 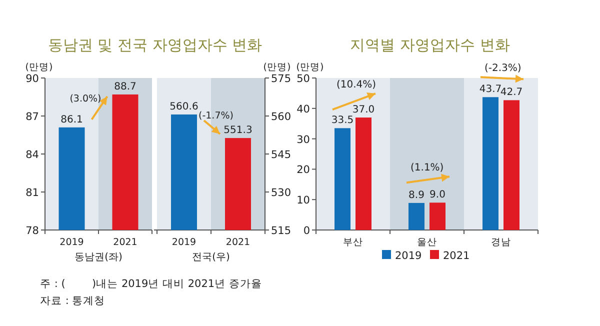 What do you see at coordinates (277, 67) in the screenshot?
I see `y2-axis-title: (만명)` at bounding box center [277, 67].